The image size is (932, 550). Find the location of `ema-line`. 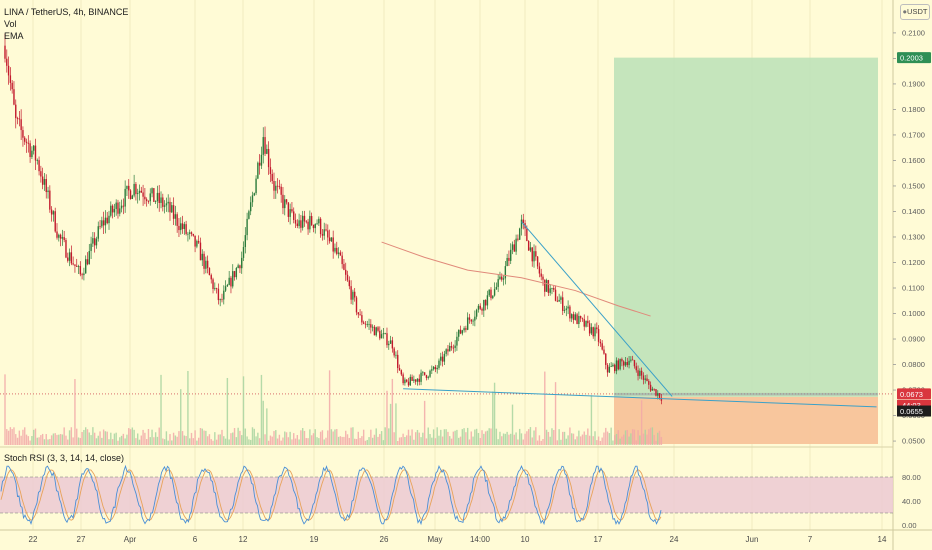

ema-line is located at coordinates (516, 279).